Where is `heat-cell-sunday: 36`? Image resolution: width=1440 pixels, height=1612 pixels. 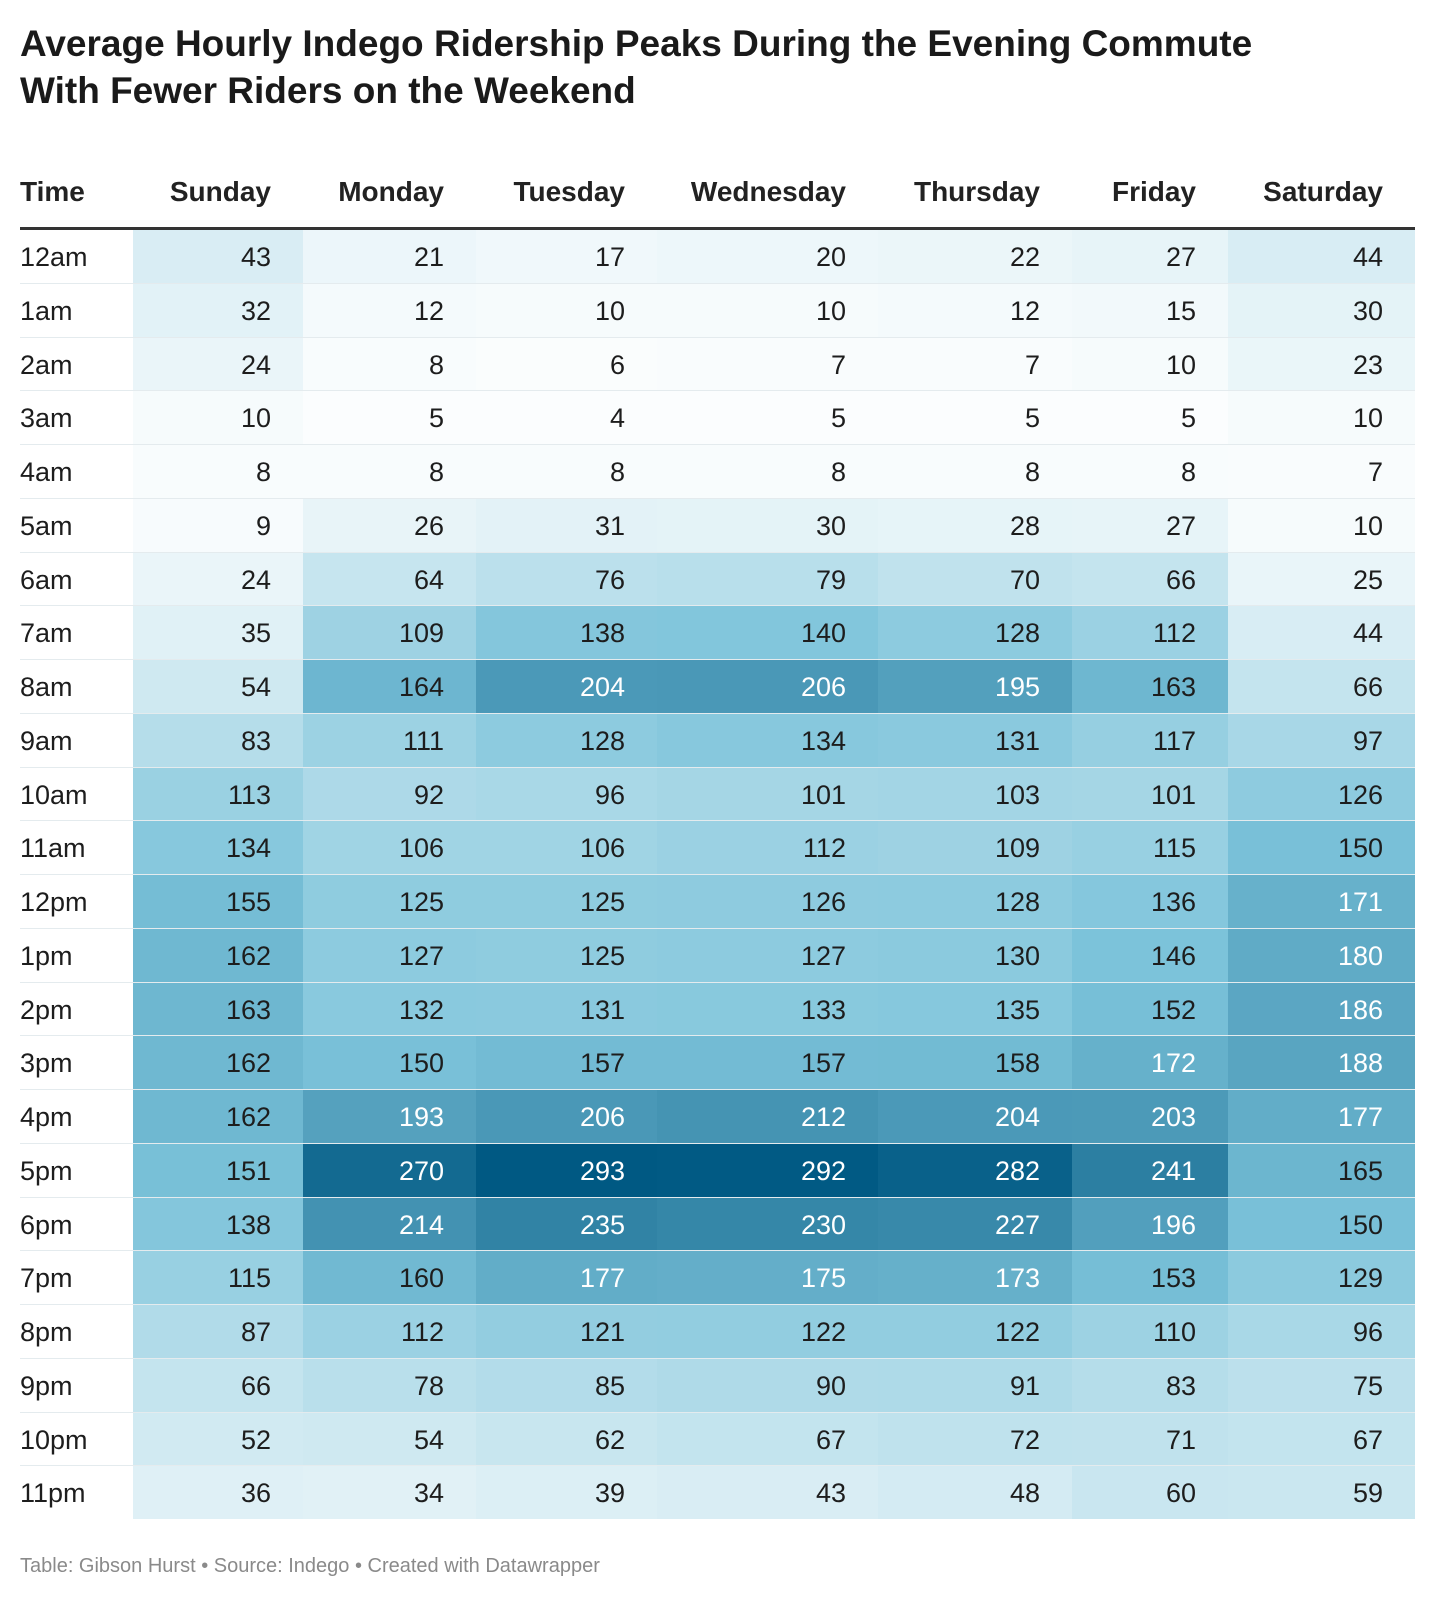
heat-cell-sunday: 36 is located at coordinates (218, 1493).